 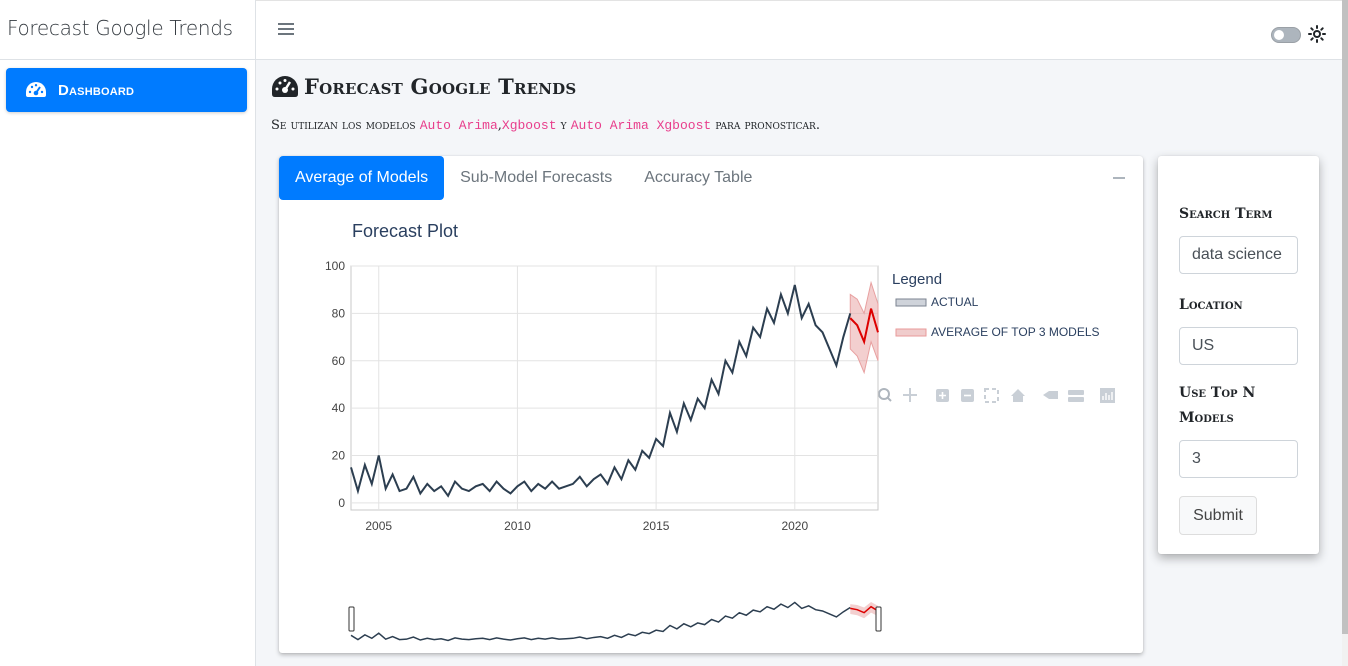 I want to click on top-n-label-line2: Models, so click(x=1206, y=418).